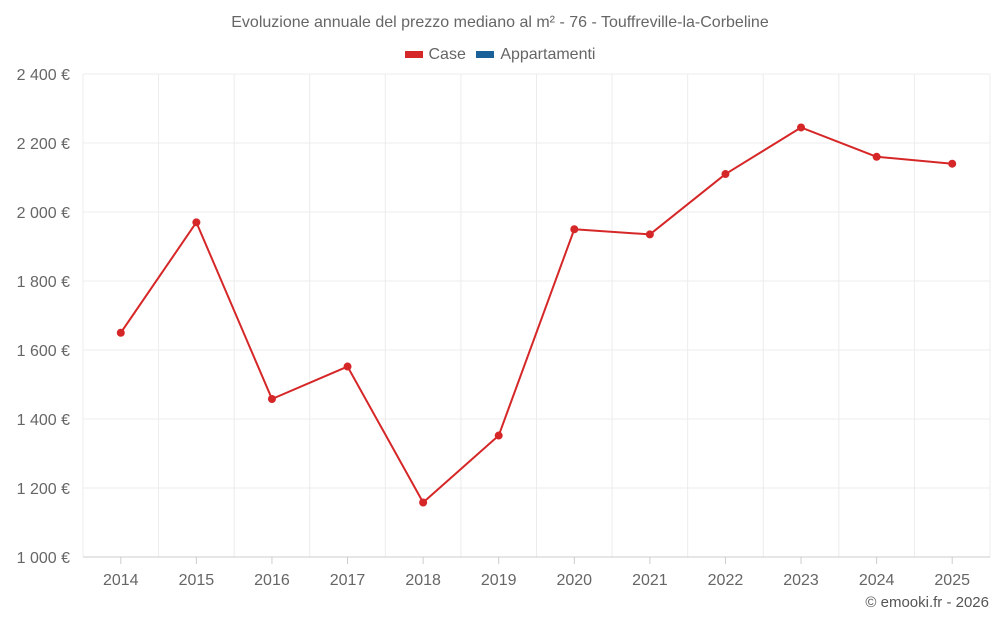 The height and width of the screenshot is (625, 1000). I want to click on x-tick-label: 2023, so click(801, 580).